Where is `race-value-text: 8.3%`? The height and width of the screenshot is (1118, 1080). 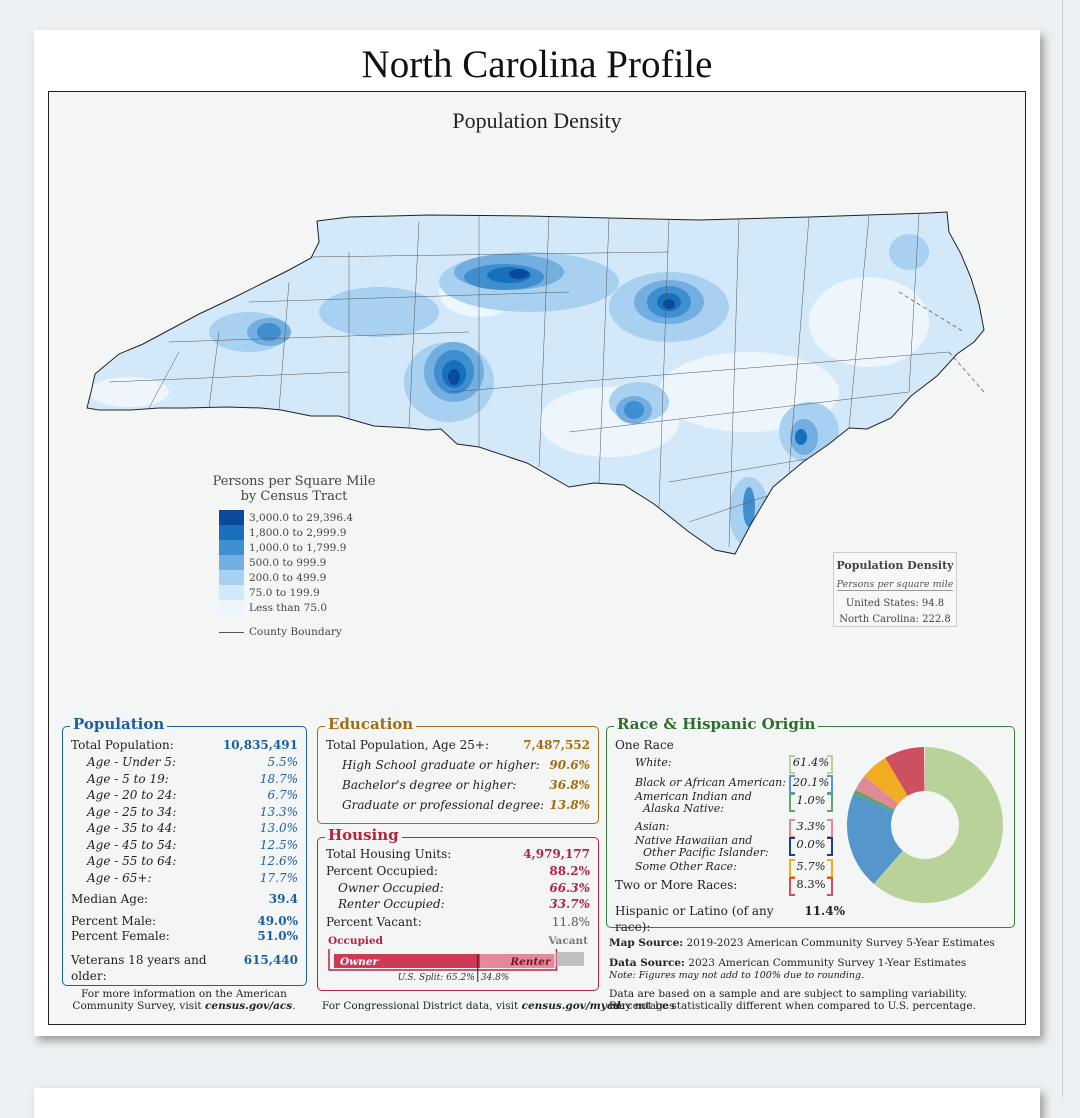 race-value-text: 8.3% is located at coordinates (811, 884).